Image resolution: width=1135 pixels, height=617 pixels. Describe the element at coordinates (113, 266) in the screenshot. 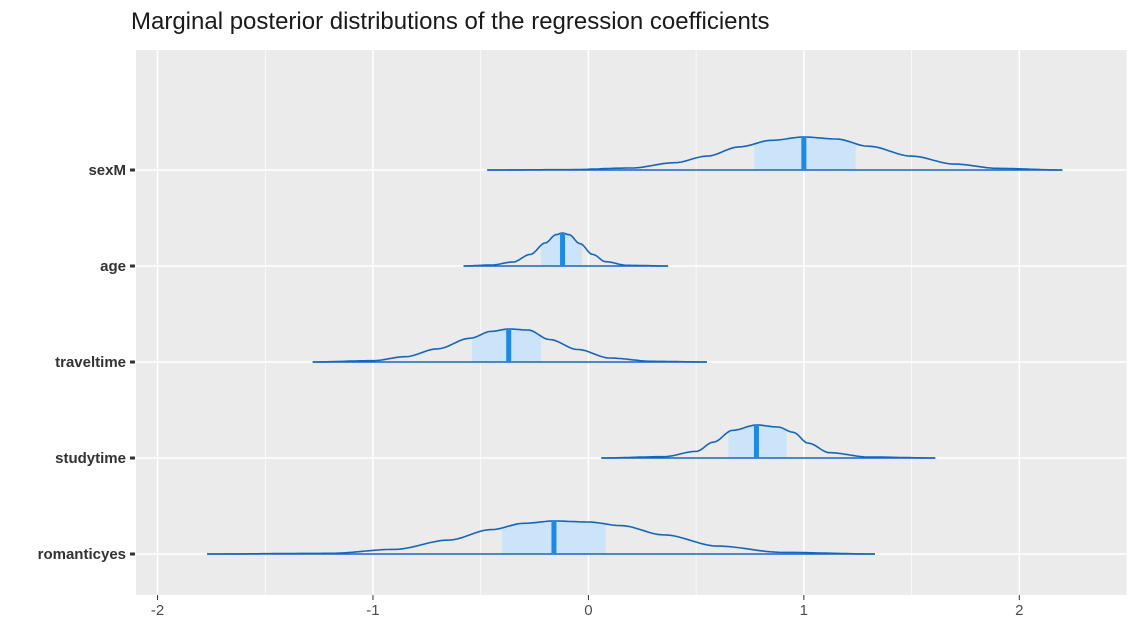

I see `y-tick-label: age` at that location.